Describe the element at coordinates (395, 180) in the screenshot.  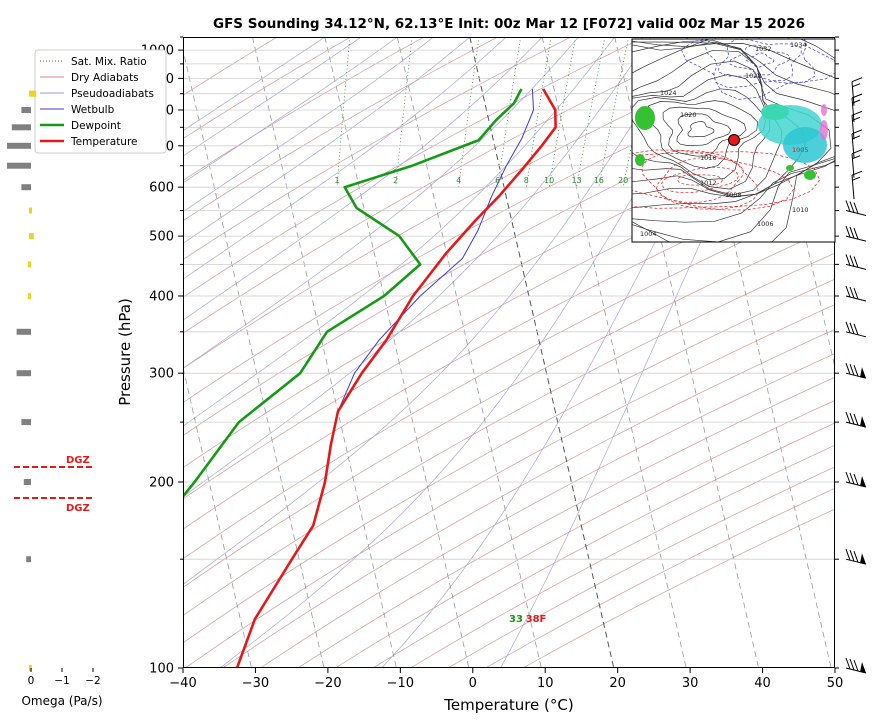
I see `mixing-ratio-label: 2` at that location.